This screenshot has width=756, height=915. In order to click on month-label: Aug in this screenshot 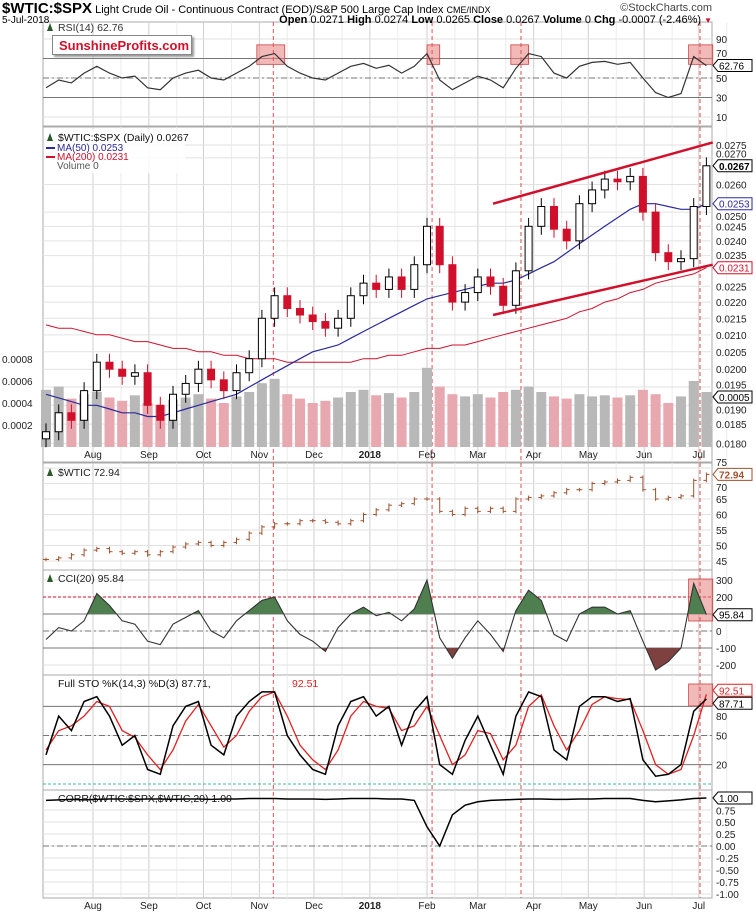, I will do `click(93, 906)`.